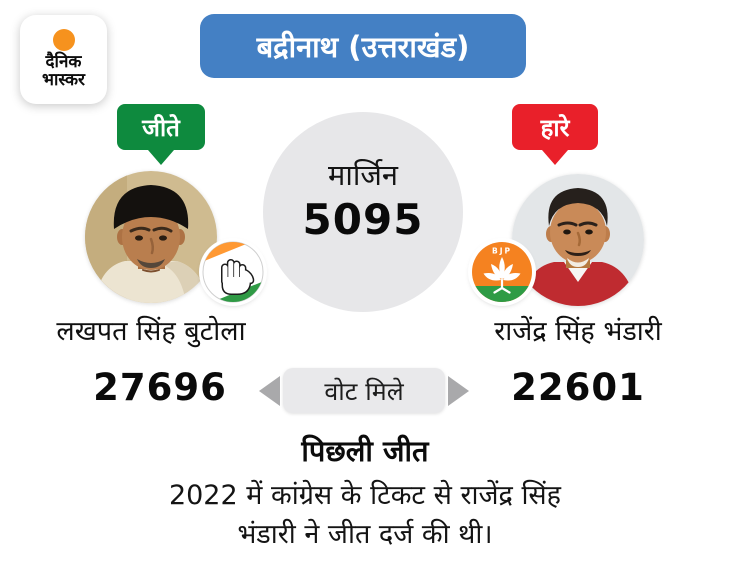 The image size is (730, 570). What do you see at coordinates (365, 534) in the screenshot?
I see `previous-win-line2: भंडारी ने जीत दर्ज की थी।` at bounding box center [365, 534].